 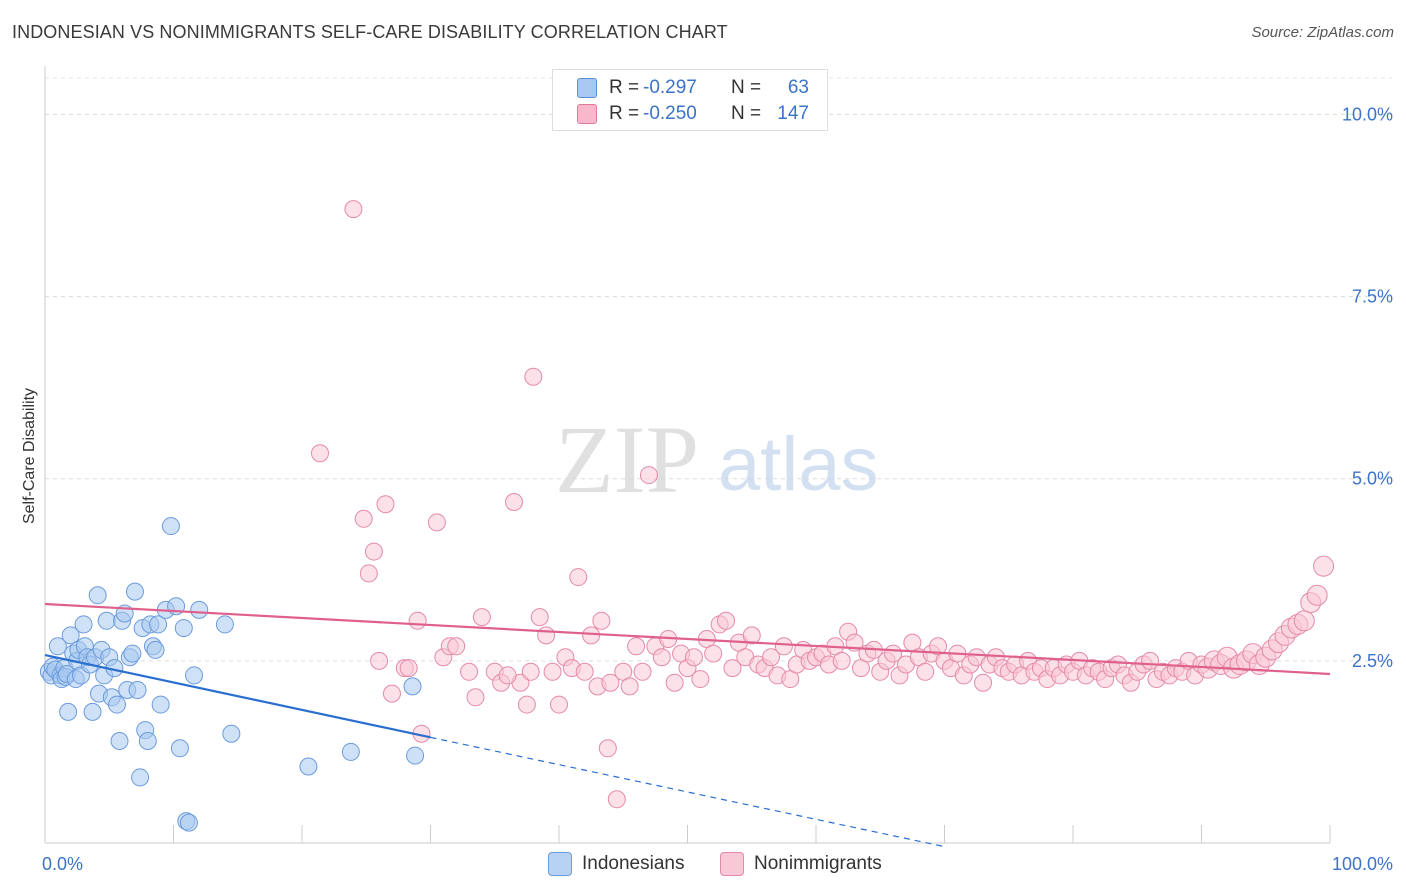 I want to click on y-tick-label: 10.0%, so click(x=1367, y=114).